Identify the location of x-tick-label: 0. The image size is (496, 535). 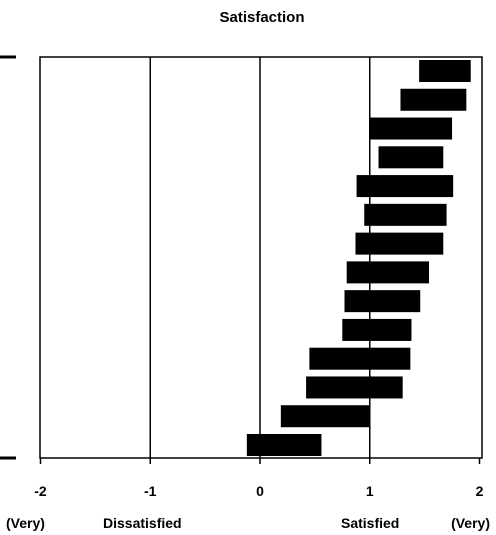
(260, 491).